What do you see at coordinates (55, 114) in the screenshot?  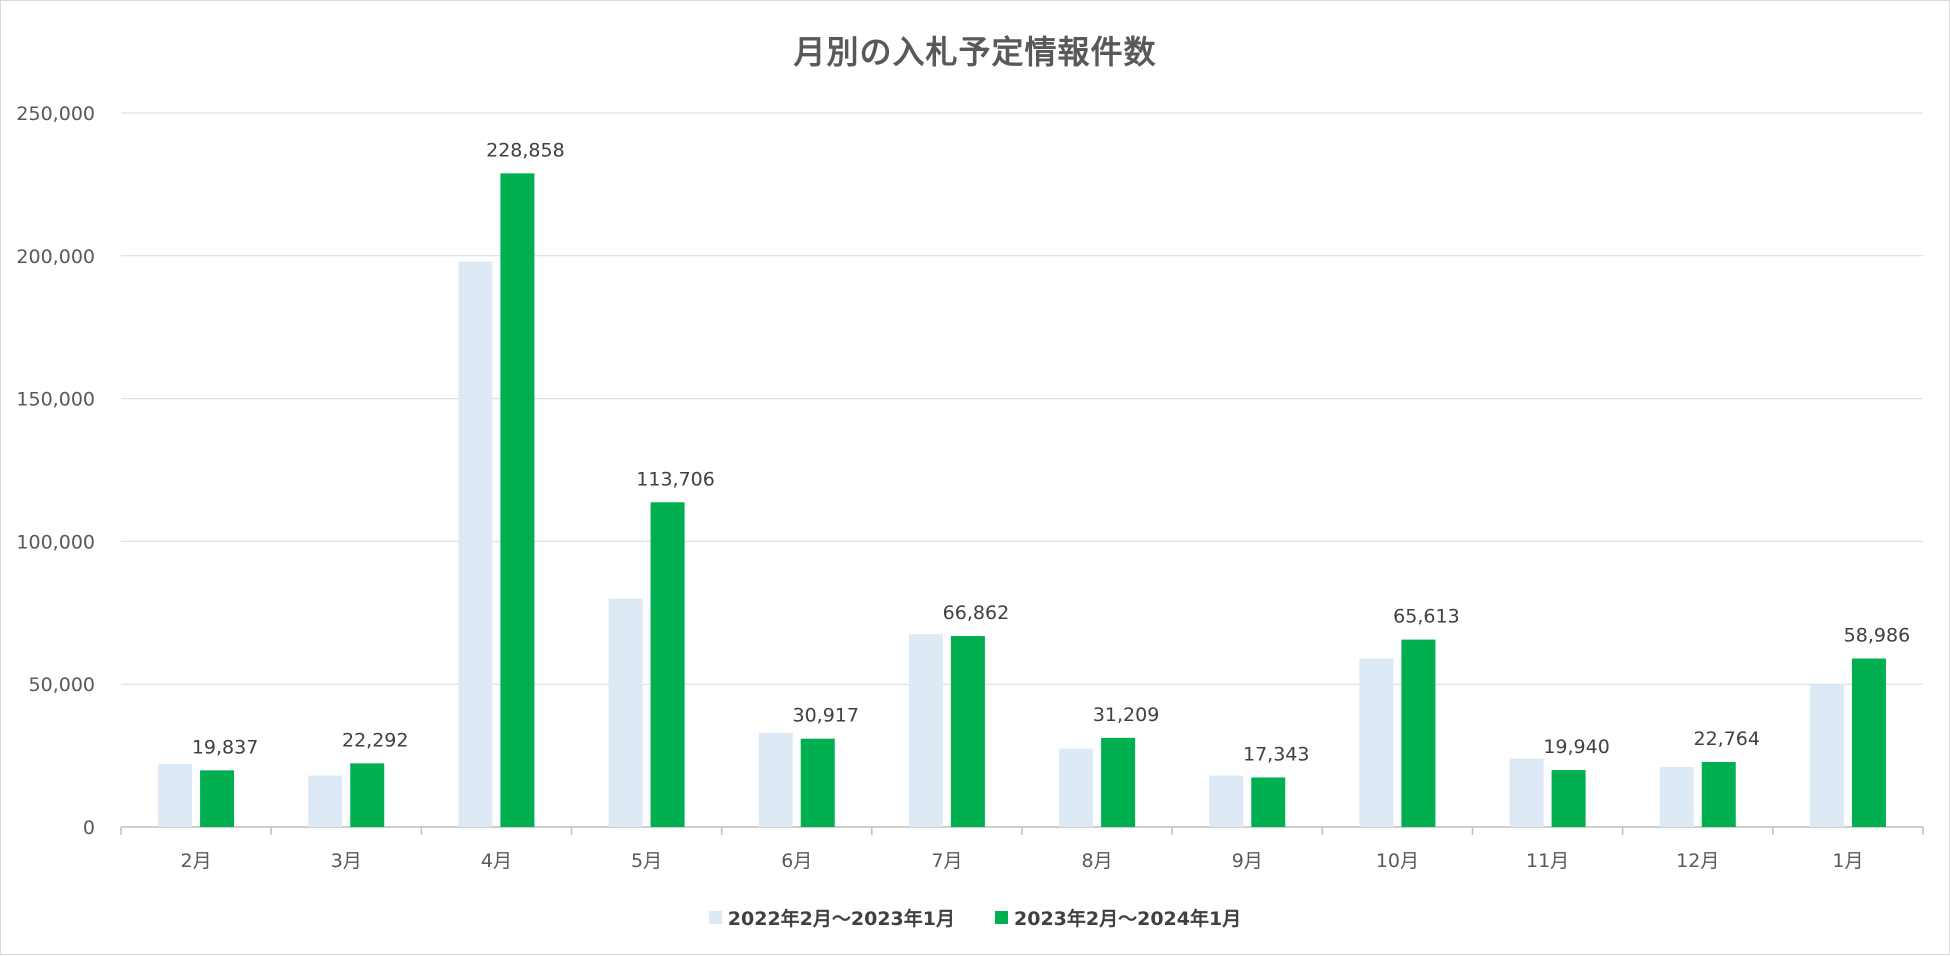 I see `y-tick-label-5: 250,000` at bounding box center [55, 114].